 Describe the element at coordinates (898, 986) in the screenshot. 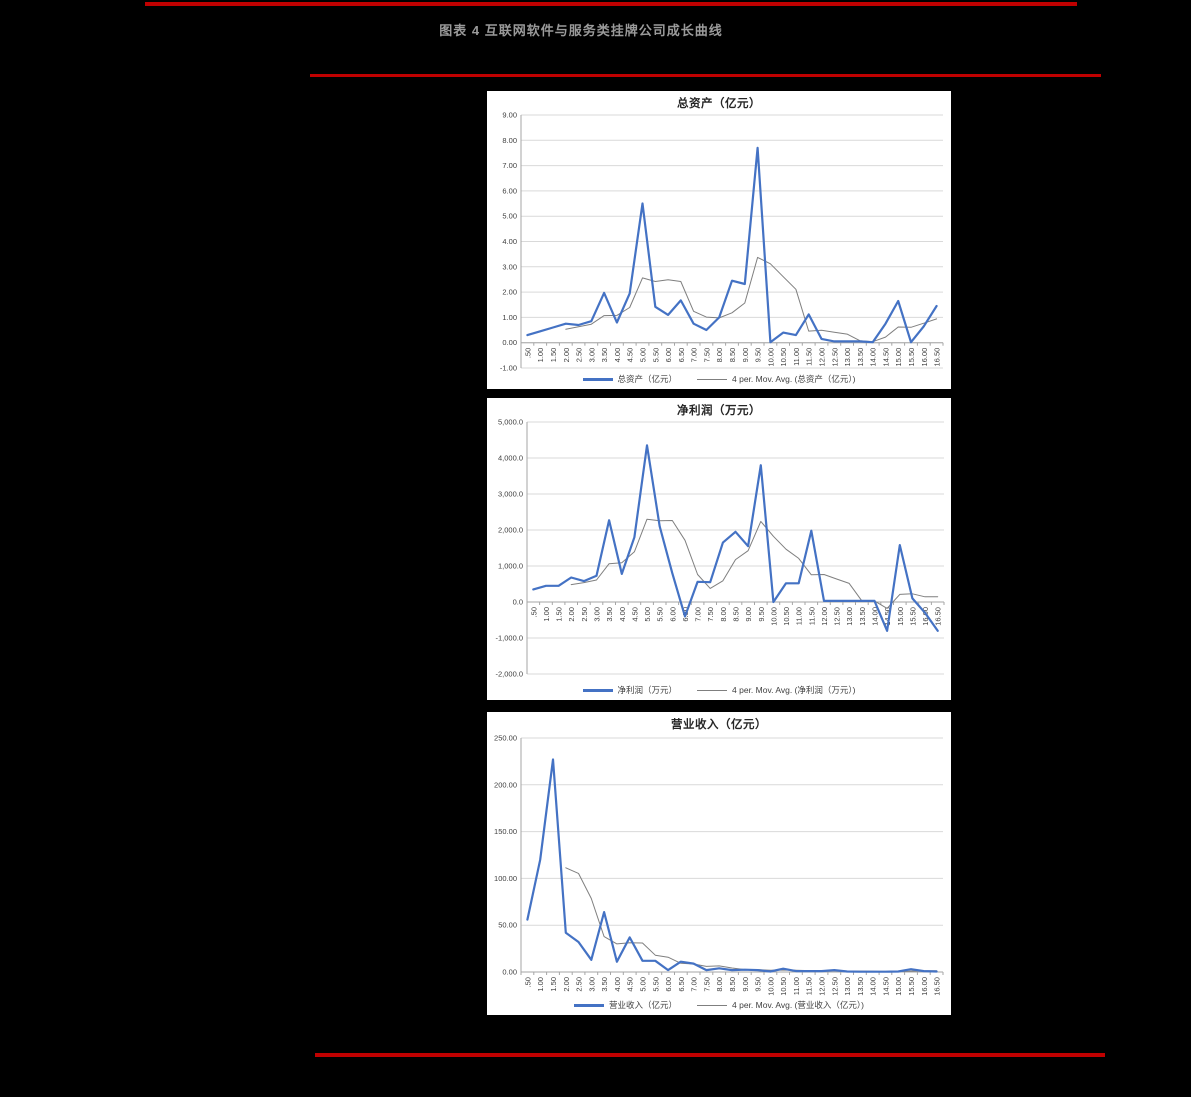

I see `x-tick-label: 15.00` at that location.